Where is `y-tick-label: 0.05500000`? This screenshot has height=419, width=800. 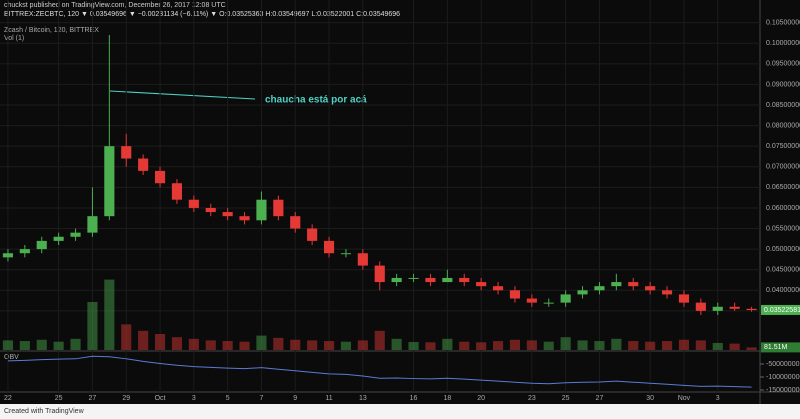
y-tick-label: 0.05500000 is located at coordinates (783, 228).